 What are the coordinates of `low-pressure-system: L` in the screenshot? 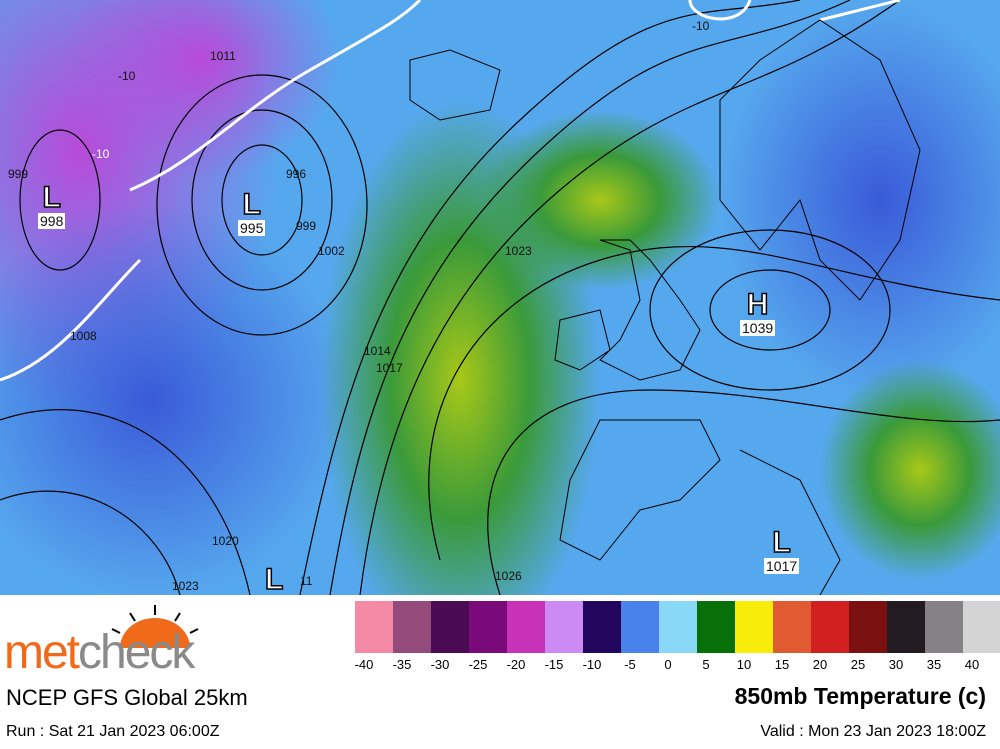 It's located at (274, 579).